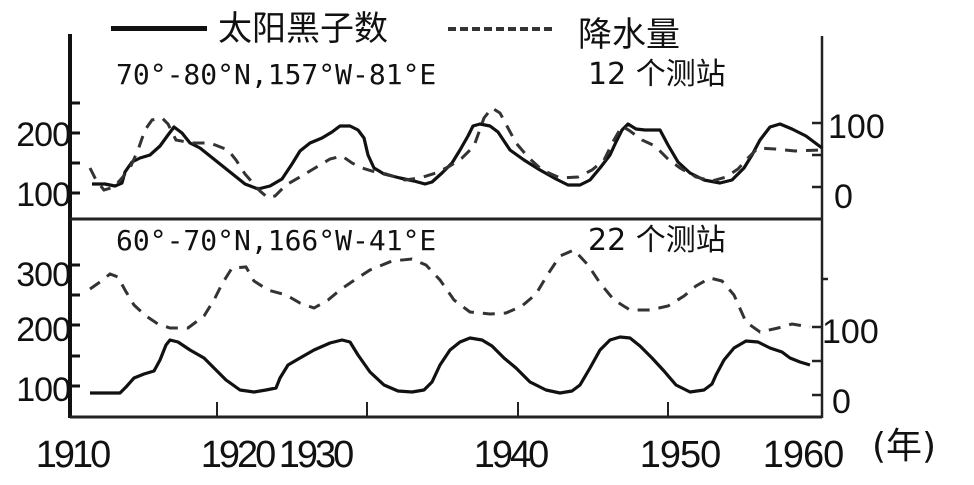  Describe the element at coordinates (457, 156) in the screenshot. I see `panel1-sunspot-line` at that location.